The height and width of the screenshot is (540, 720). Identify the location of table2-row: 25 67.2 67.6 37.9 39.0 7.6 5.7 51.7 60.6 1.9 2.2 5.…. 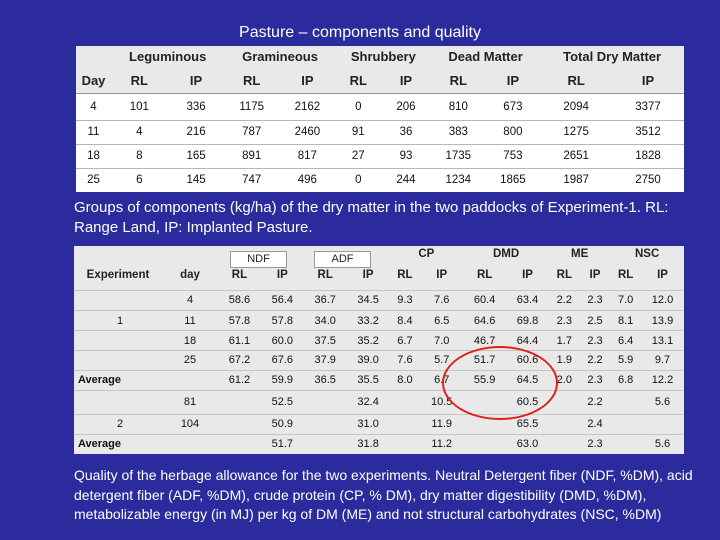
(379, 360).